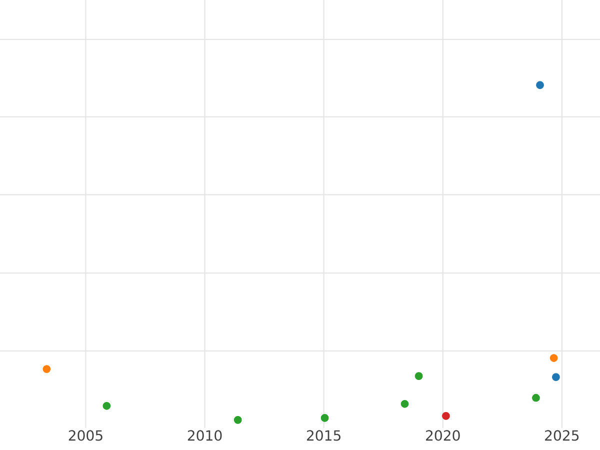  What do you see at coordinates (443, 435) in the screenshot?
I see `x-tick-label: 2020` at bounding box center [443, 435].